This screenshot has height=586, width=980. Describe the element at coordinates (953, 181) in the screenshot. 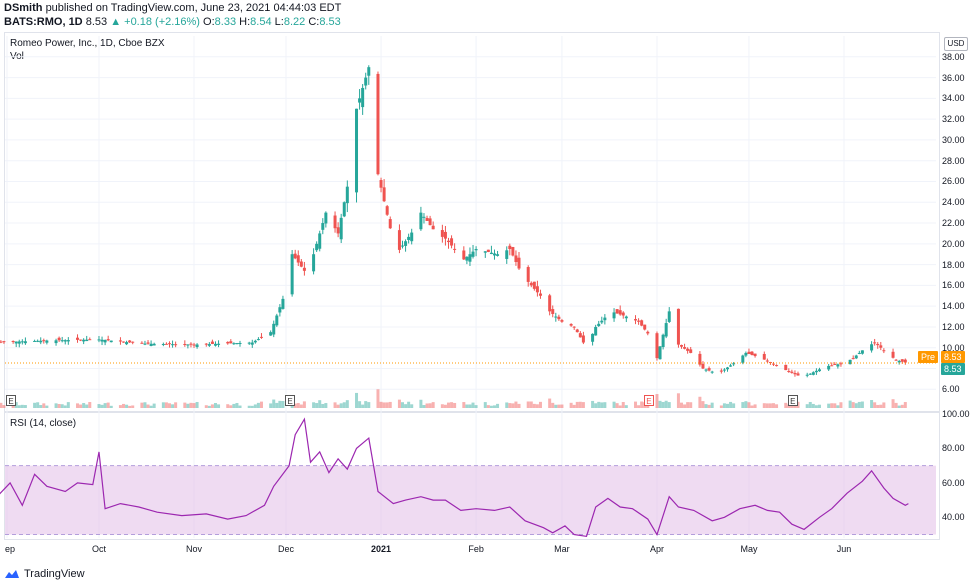

I see `price-tick-label: 26.00` at that location.